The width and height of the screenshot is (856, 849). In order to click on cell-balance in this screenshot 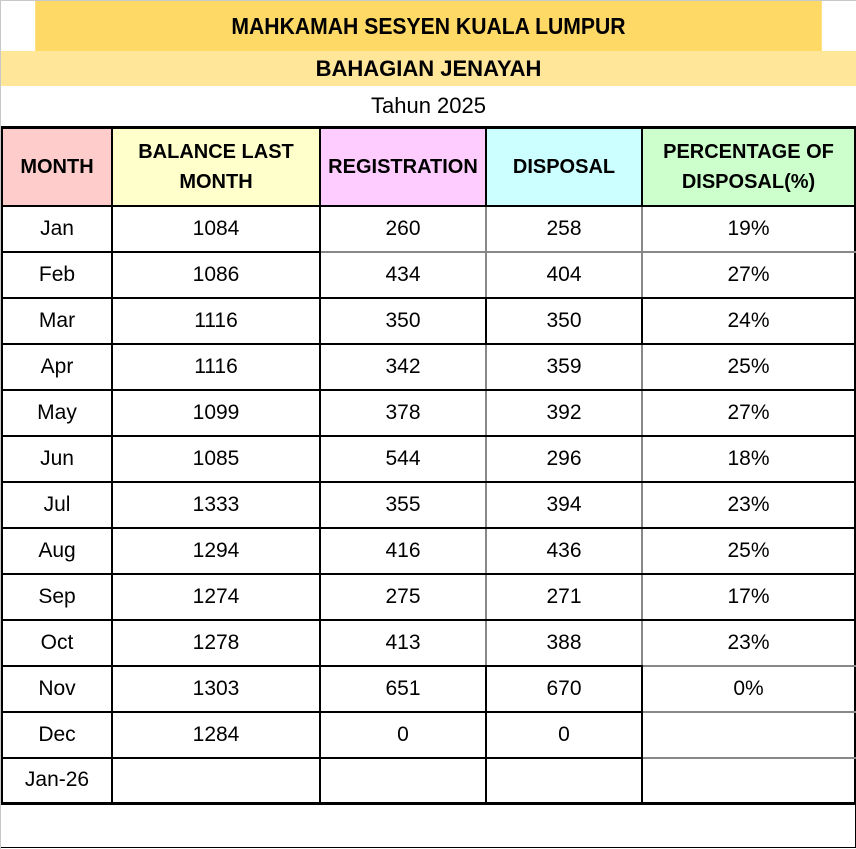, I will do `click(216, 780)`.